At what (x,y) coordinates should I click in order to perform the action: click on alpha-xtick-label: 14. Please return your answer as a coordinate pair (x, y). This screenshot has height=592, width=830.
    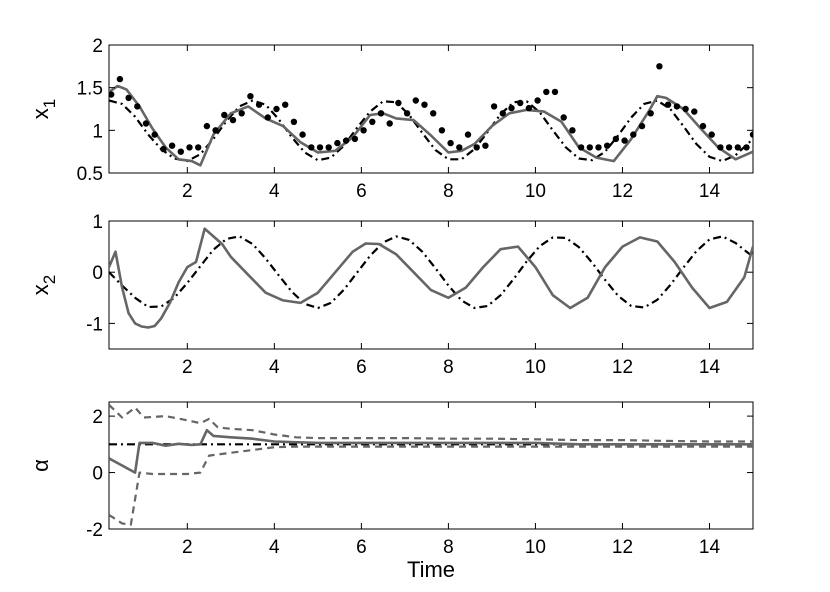
    Looking at the image, I should click on (710, 547).